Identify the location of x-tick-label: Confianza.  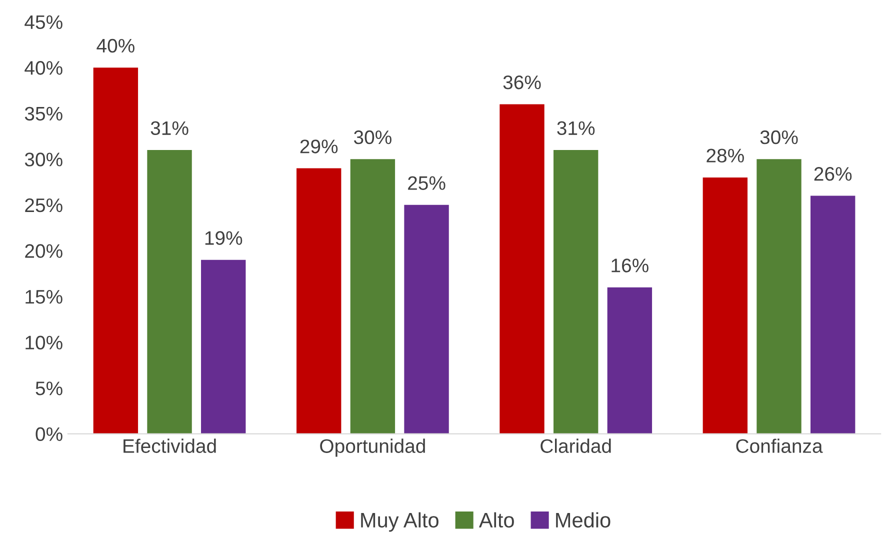
(779, 445).